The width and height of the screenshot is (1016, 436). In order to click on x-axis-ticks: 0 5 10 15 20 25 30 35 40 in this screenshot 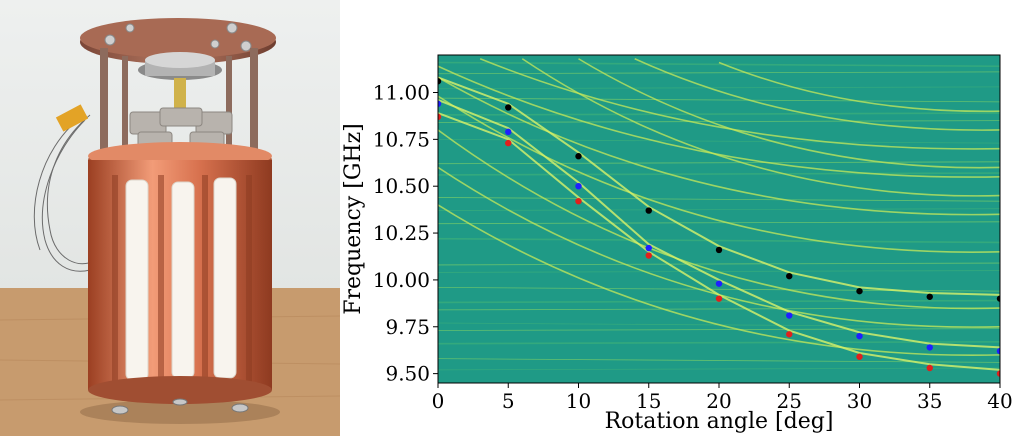, I will do `click(722, 398)`.